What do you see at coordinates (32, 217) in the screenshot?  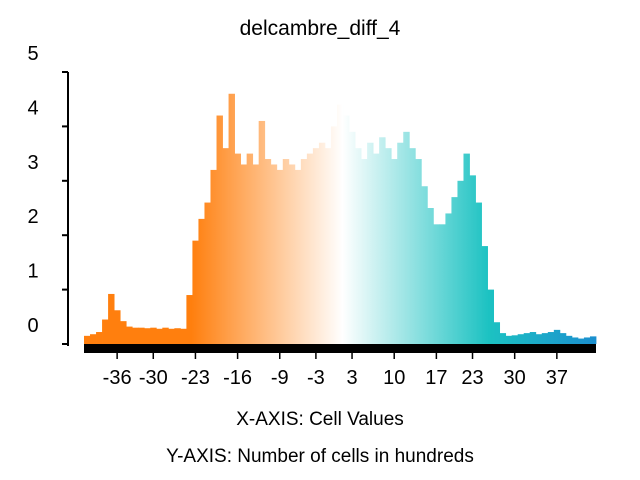 I see `y-tick-label-2: 2` at bounding box center [32, 217].